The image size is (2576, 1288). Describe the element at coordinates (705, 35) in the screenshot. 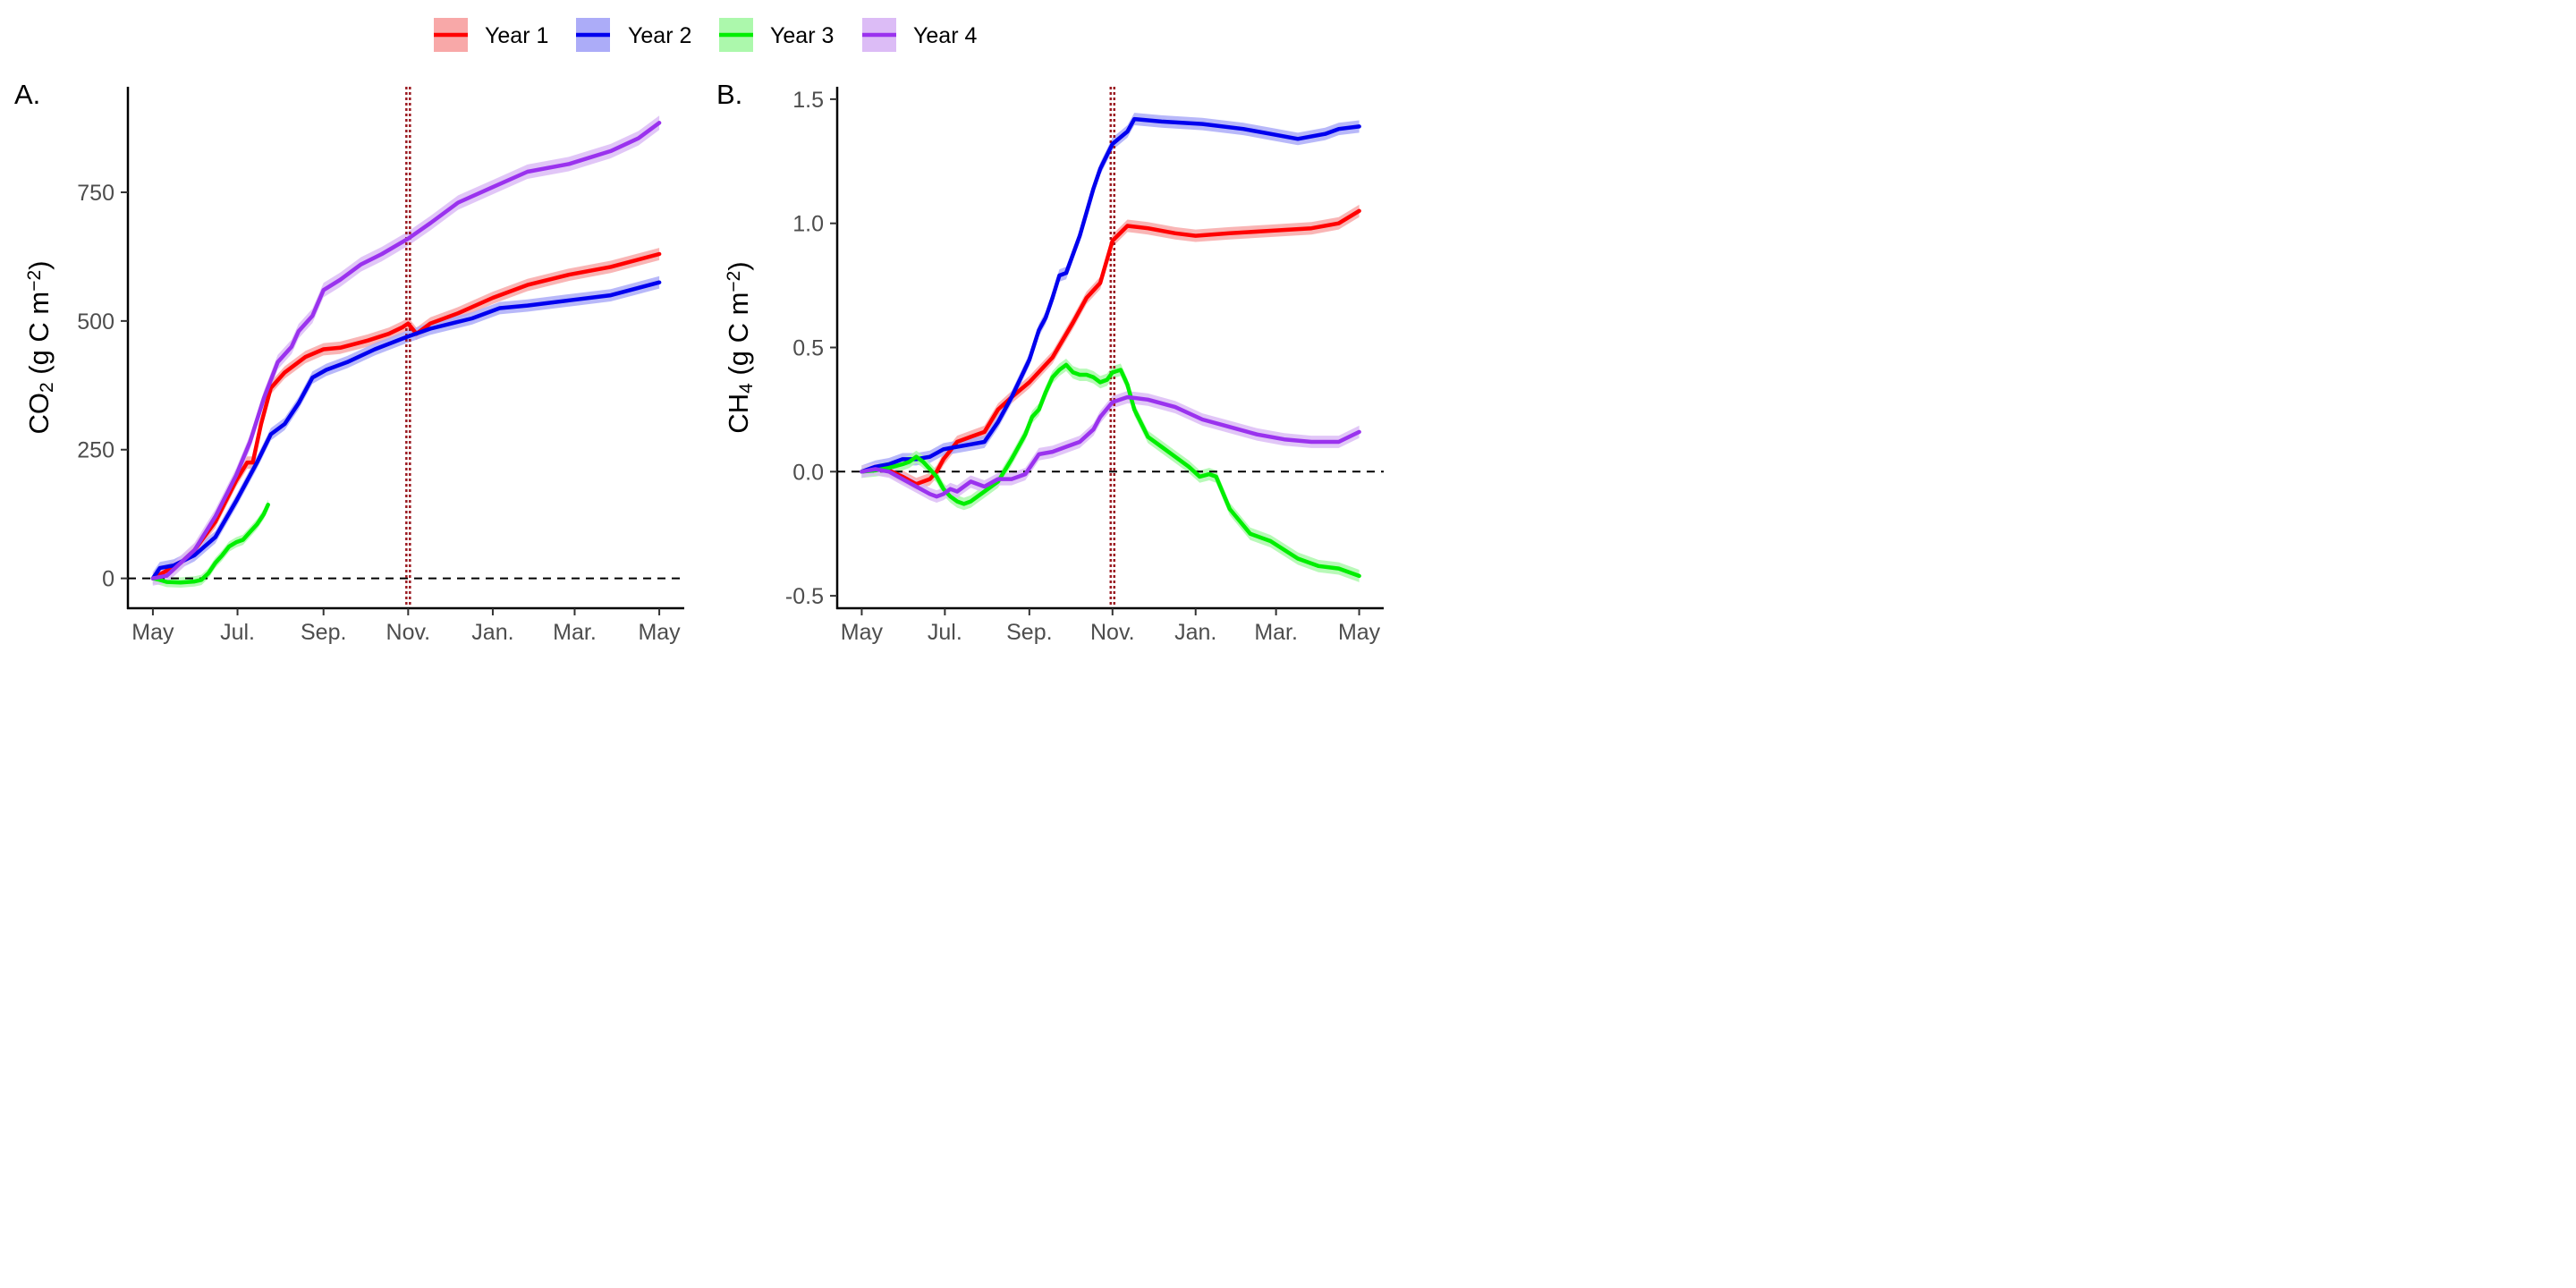

I see `legend: Year 1 Year 2 Year 3 Year 4` at that location.